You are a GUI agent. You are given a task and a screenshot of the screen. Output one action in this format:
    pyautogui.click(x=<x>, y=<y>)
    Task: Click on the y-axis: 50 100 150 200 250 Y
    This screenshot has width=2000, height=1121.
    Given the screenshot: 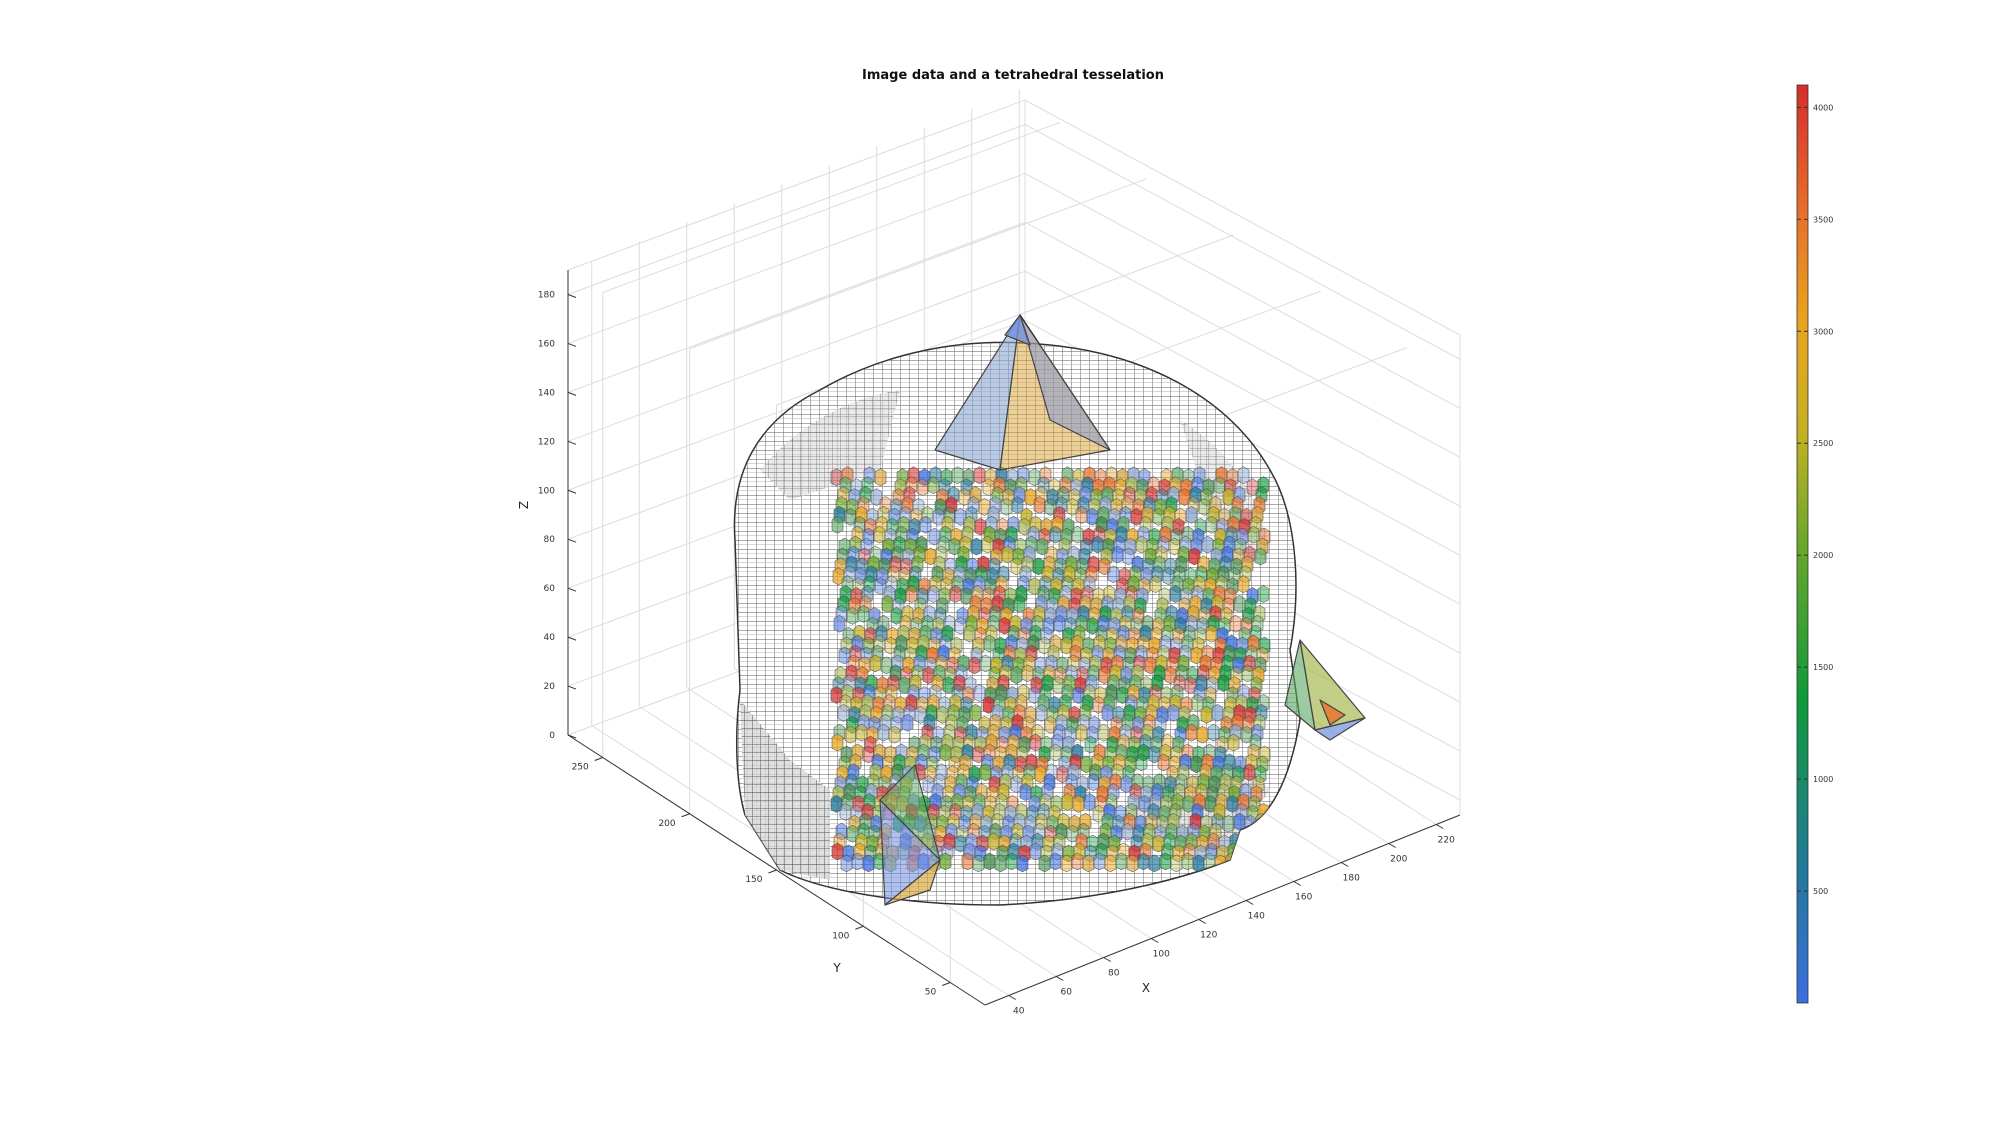 What is the action you would take?
    pyautogui.click(x=776, y=870)
    